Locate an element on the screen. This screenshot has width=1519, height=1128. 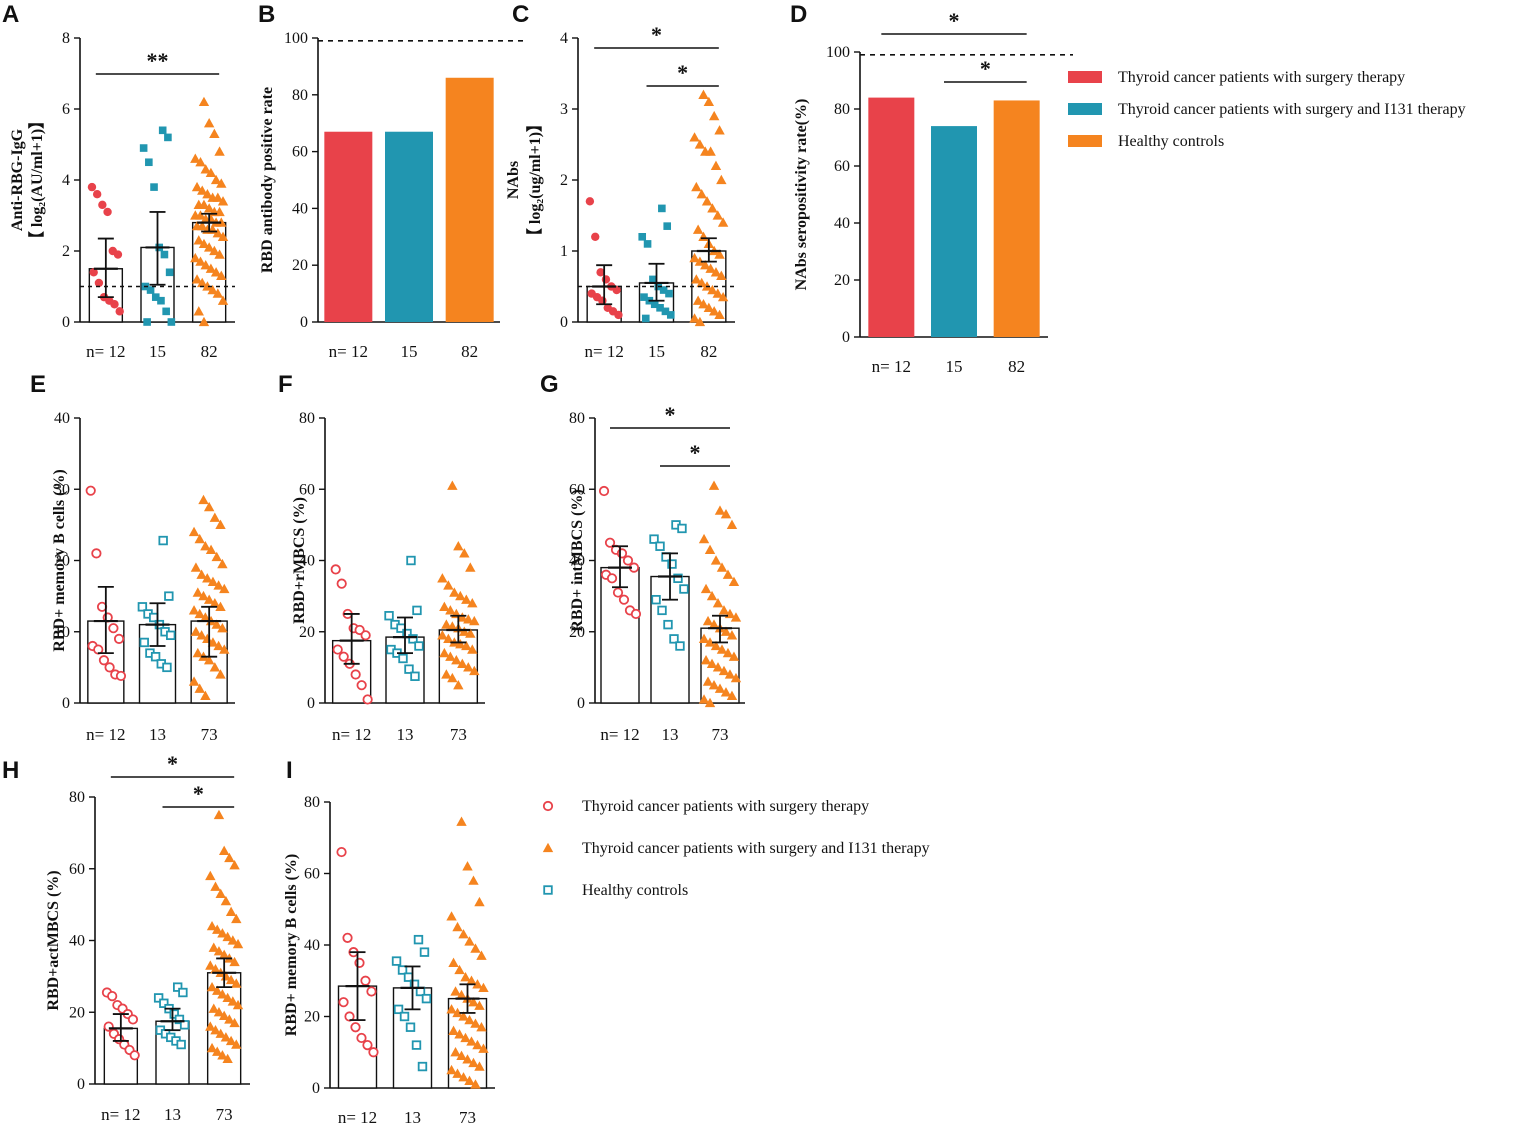
y-tick-label: 20 is located at coordinates (577, 632).